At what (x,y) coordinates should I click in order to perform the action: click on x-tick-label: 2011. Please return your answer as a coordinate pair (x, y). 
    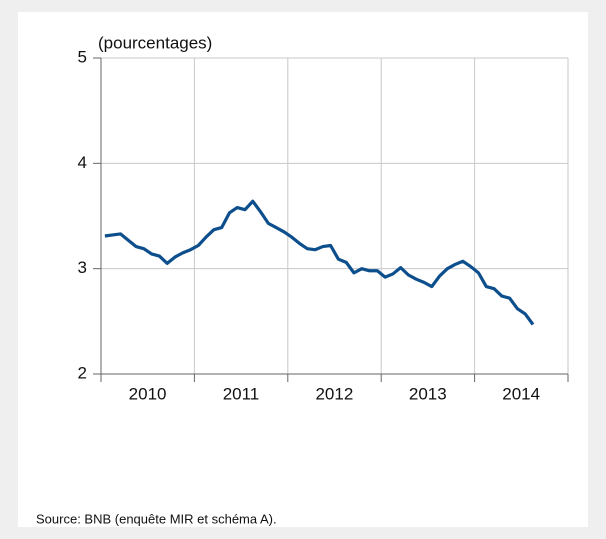
    Looking at the image, I should click on (241, 393).